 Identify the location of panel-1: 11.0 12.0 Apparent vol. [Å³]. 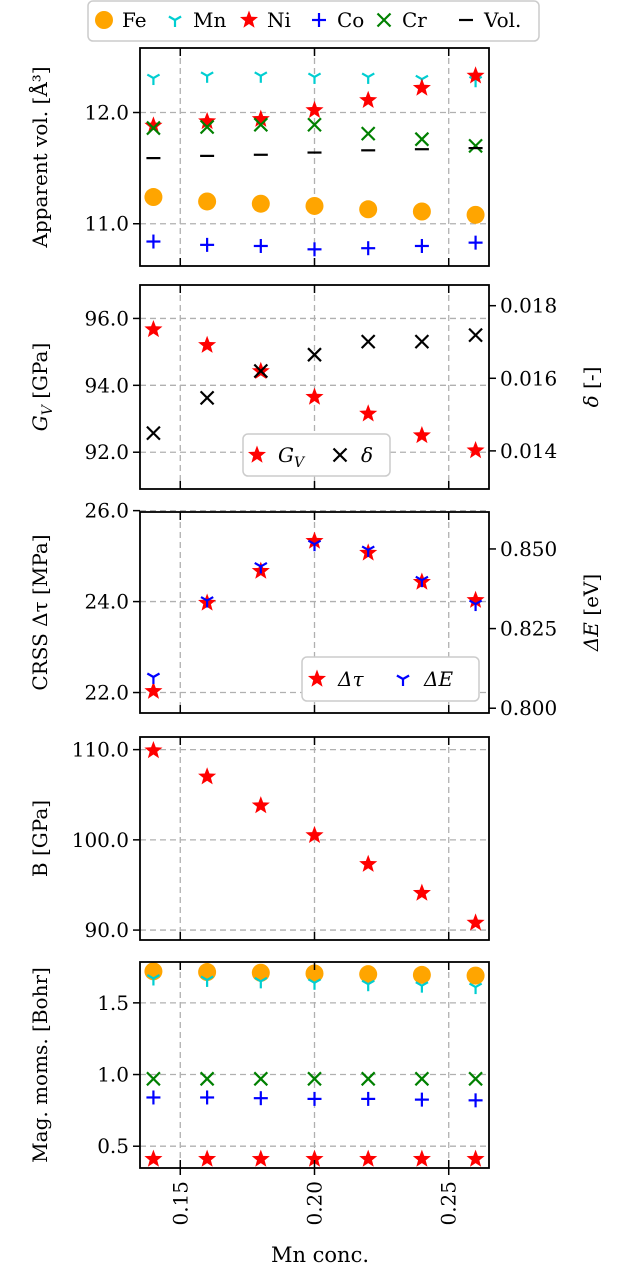
(258, 157).